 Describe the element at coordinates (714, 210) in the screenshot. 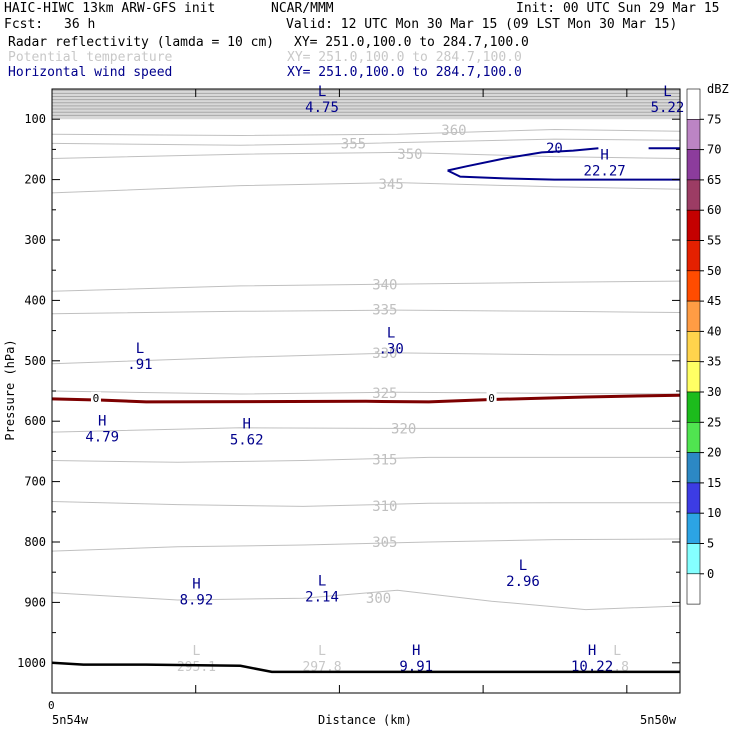

I see `colorbar-label: 60` at that location.